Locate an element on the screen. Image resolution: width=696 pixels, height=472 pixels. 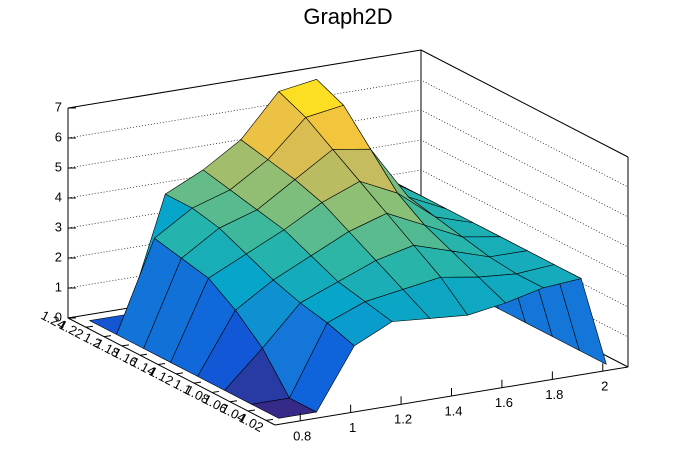
z-tick-label: 2 is located at coordinates (58, 256).